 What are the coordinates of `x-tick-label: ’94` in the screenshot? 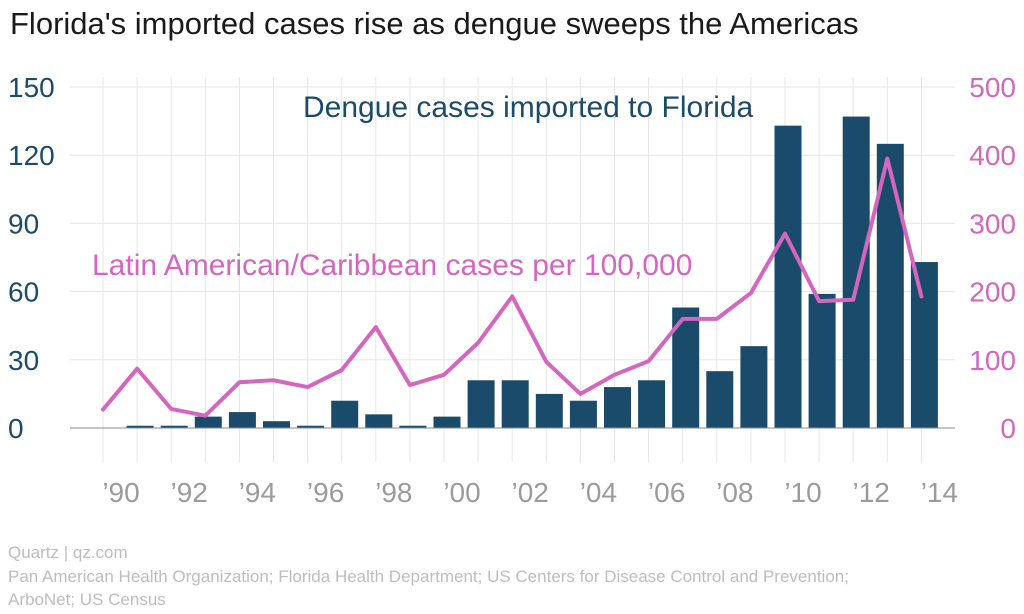 It's located at (257, 492).